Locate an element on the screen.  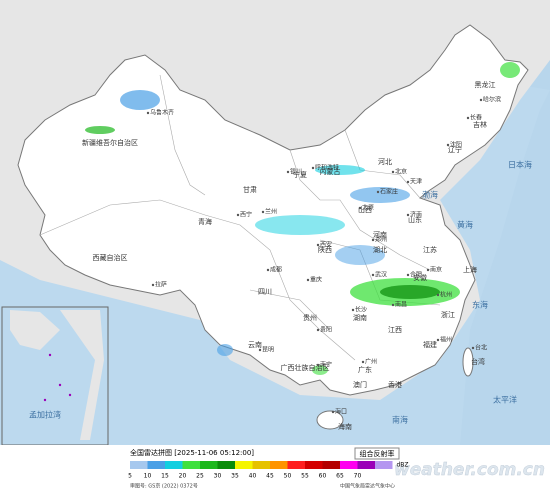
region-label: 甘肃 is located at coordinates (250, 189).